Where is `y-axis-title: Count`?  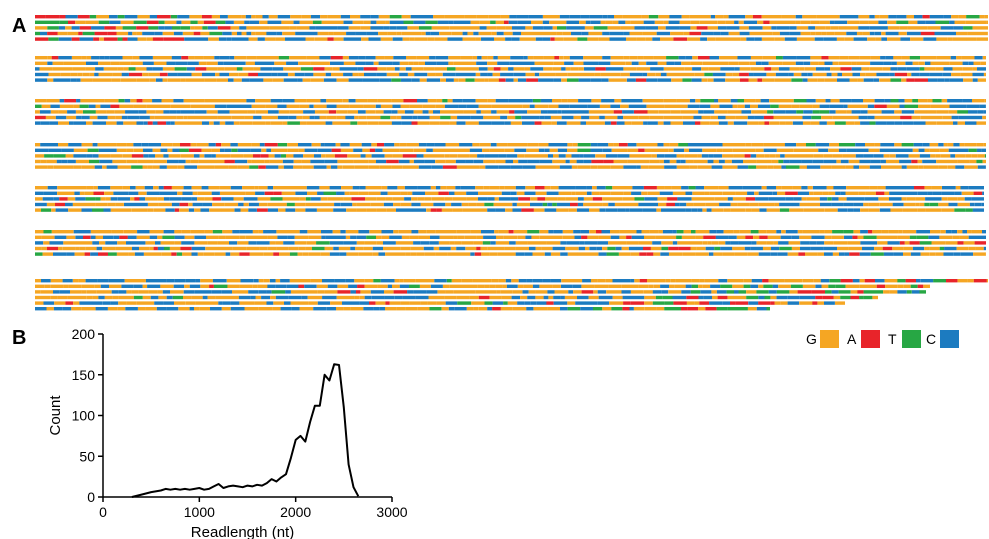
y-axis-title: Count is located at coordinates (55, 415).